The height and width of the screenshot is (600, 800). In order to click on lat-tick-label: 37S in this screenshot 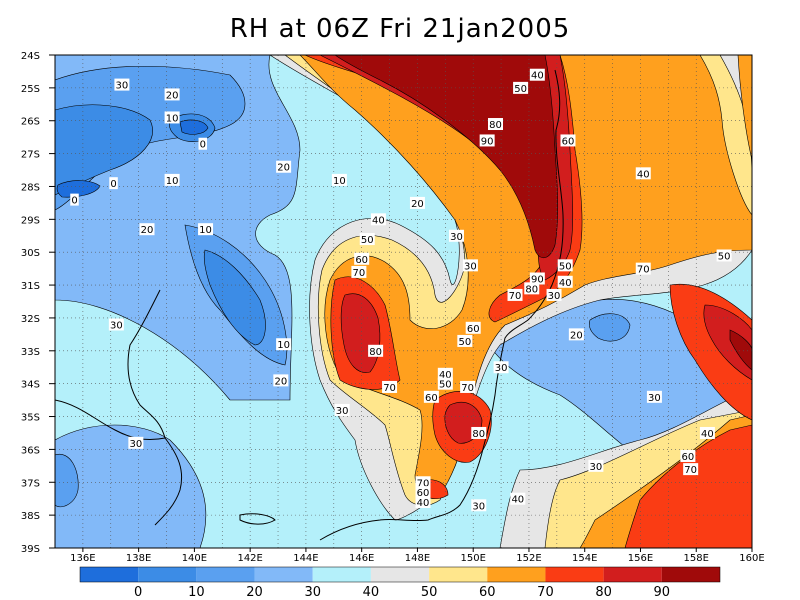, I will do `click(30, 483)`.